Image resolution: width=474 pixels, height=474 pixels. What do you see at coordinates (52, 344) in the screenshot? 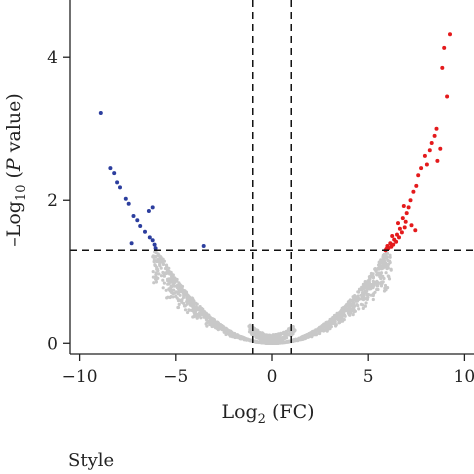
I see `y-tick-label: 0` at bounding box center [52, 344].